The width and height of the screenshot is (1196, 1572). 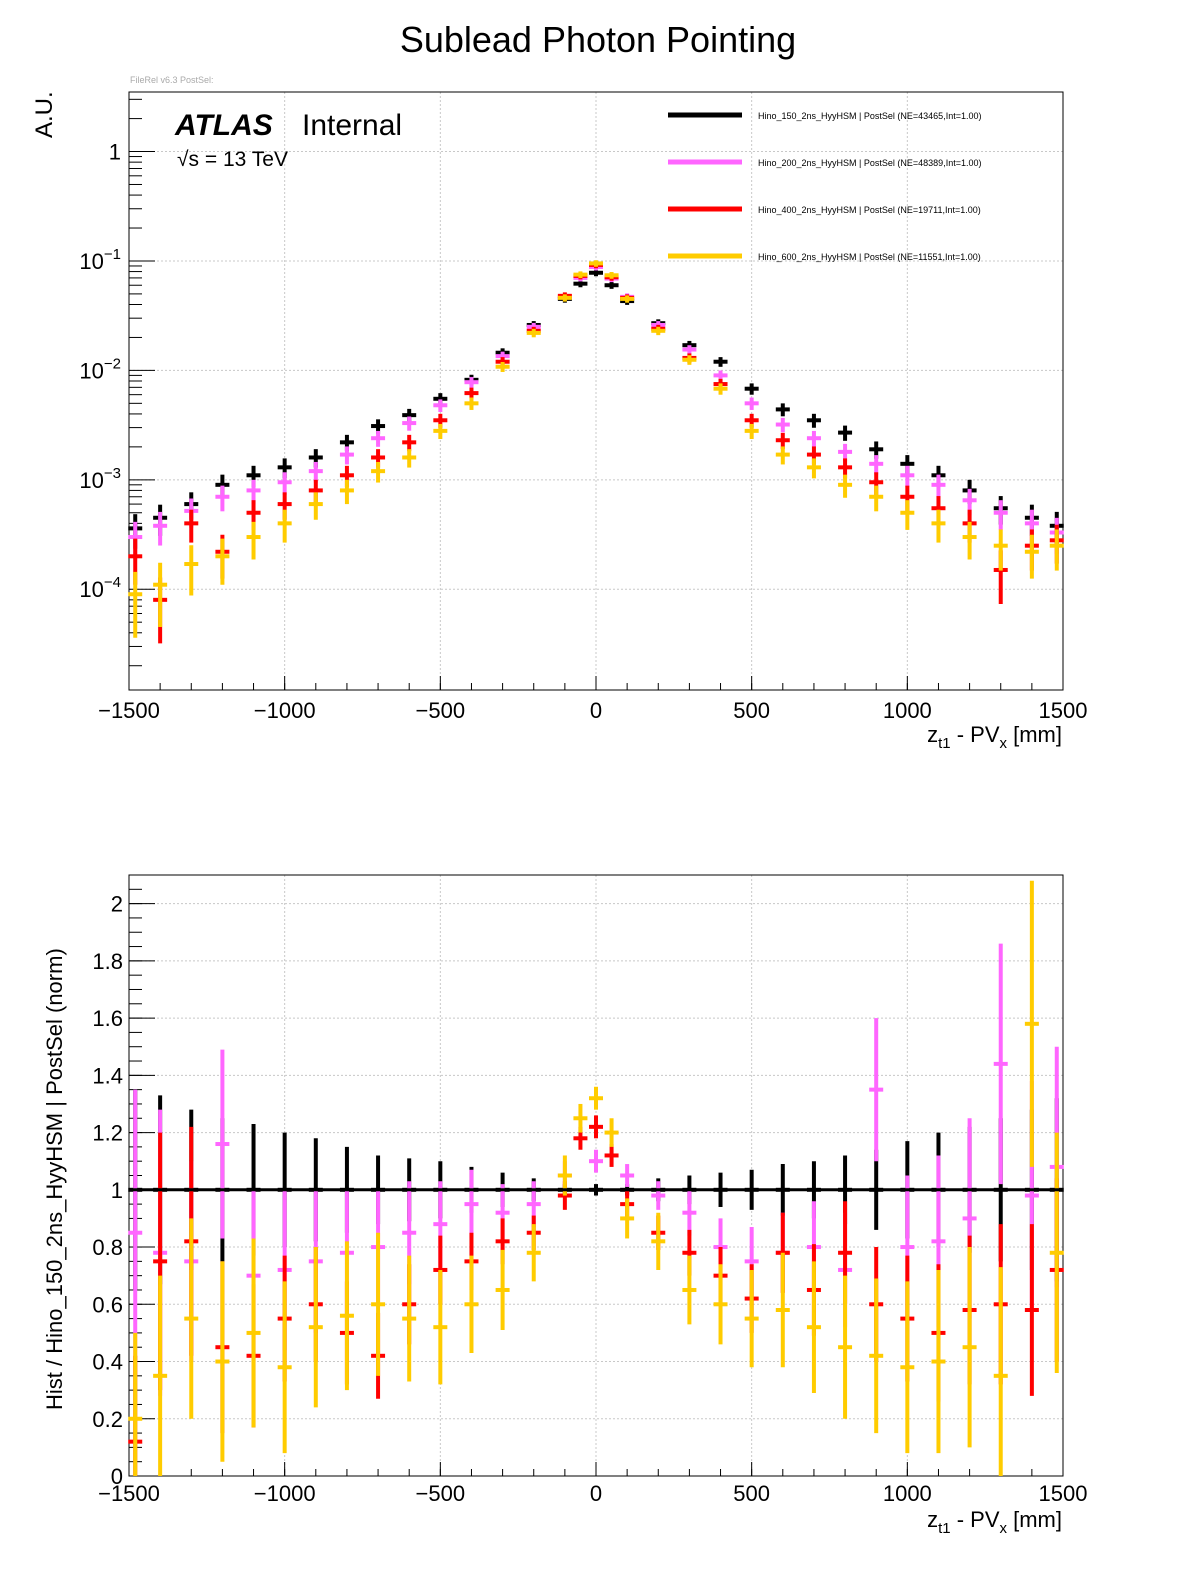 I want to click on ratio-y-tick-label: 0.2, so click(x=107, y=1419).